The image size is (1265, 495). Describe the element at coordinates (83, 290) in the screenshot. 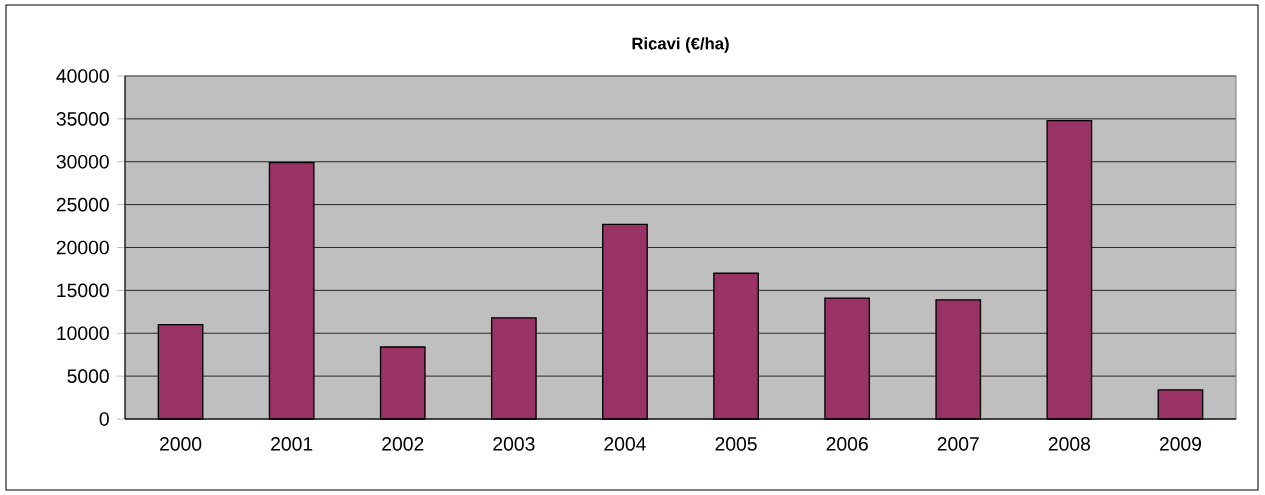

I see `y-tick-label: 15000` at that location.